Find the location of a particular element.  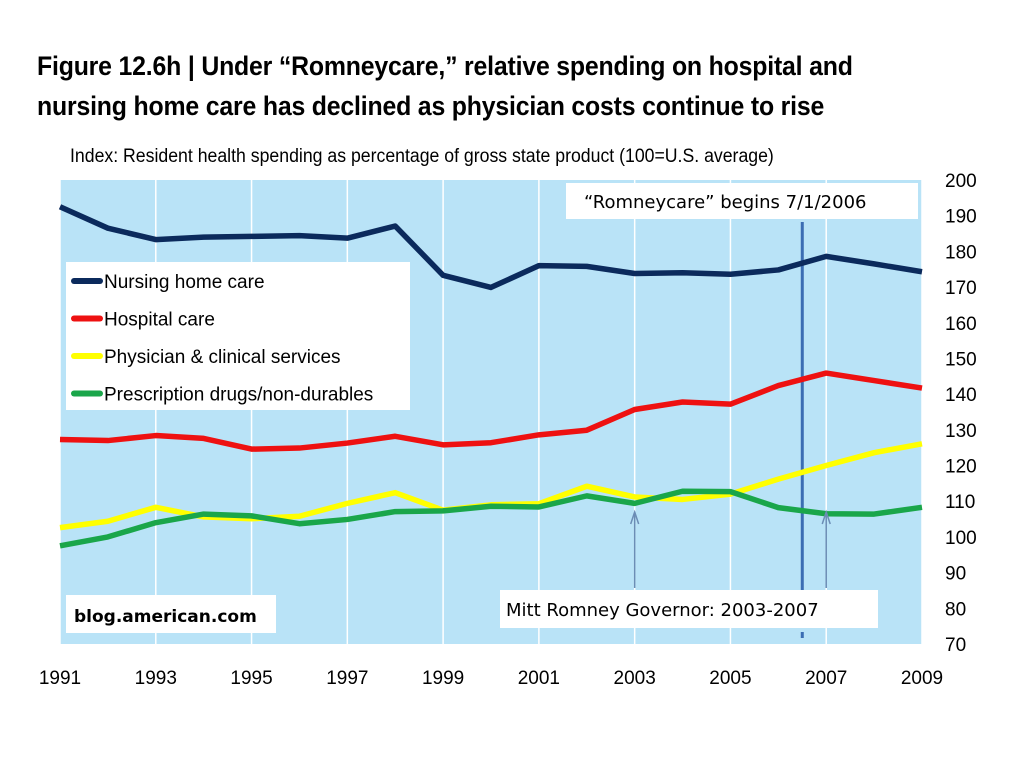

legend-label: Prescription drugs/non-durables is located at coordinates (238, 395).